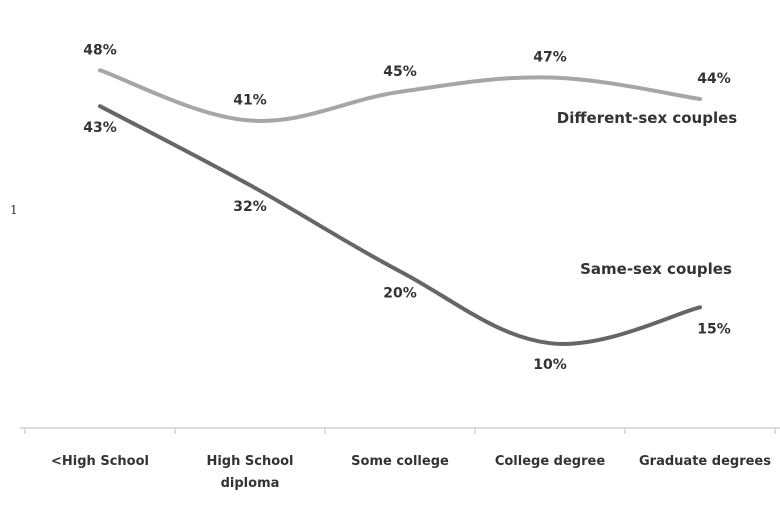  I want to click on x-tick-label: College degree, so click(550, 461).